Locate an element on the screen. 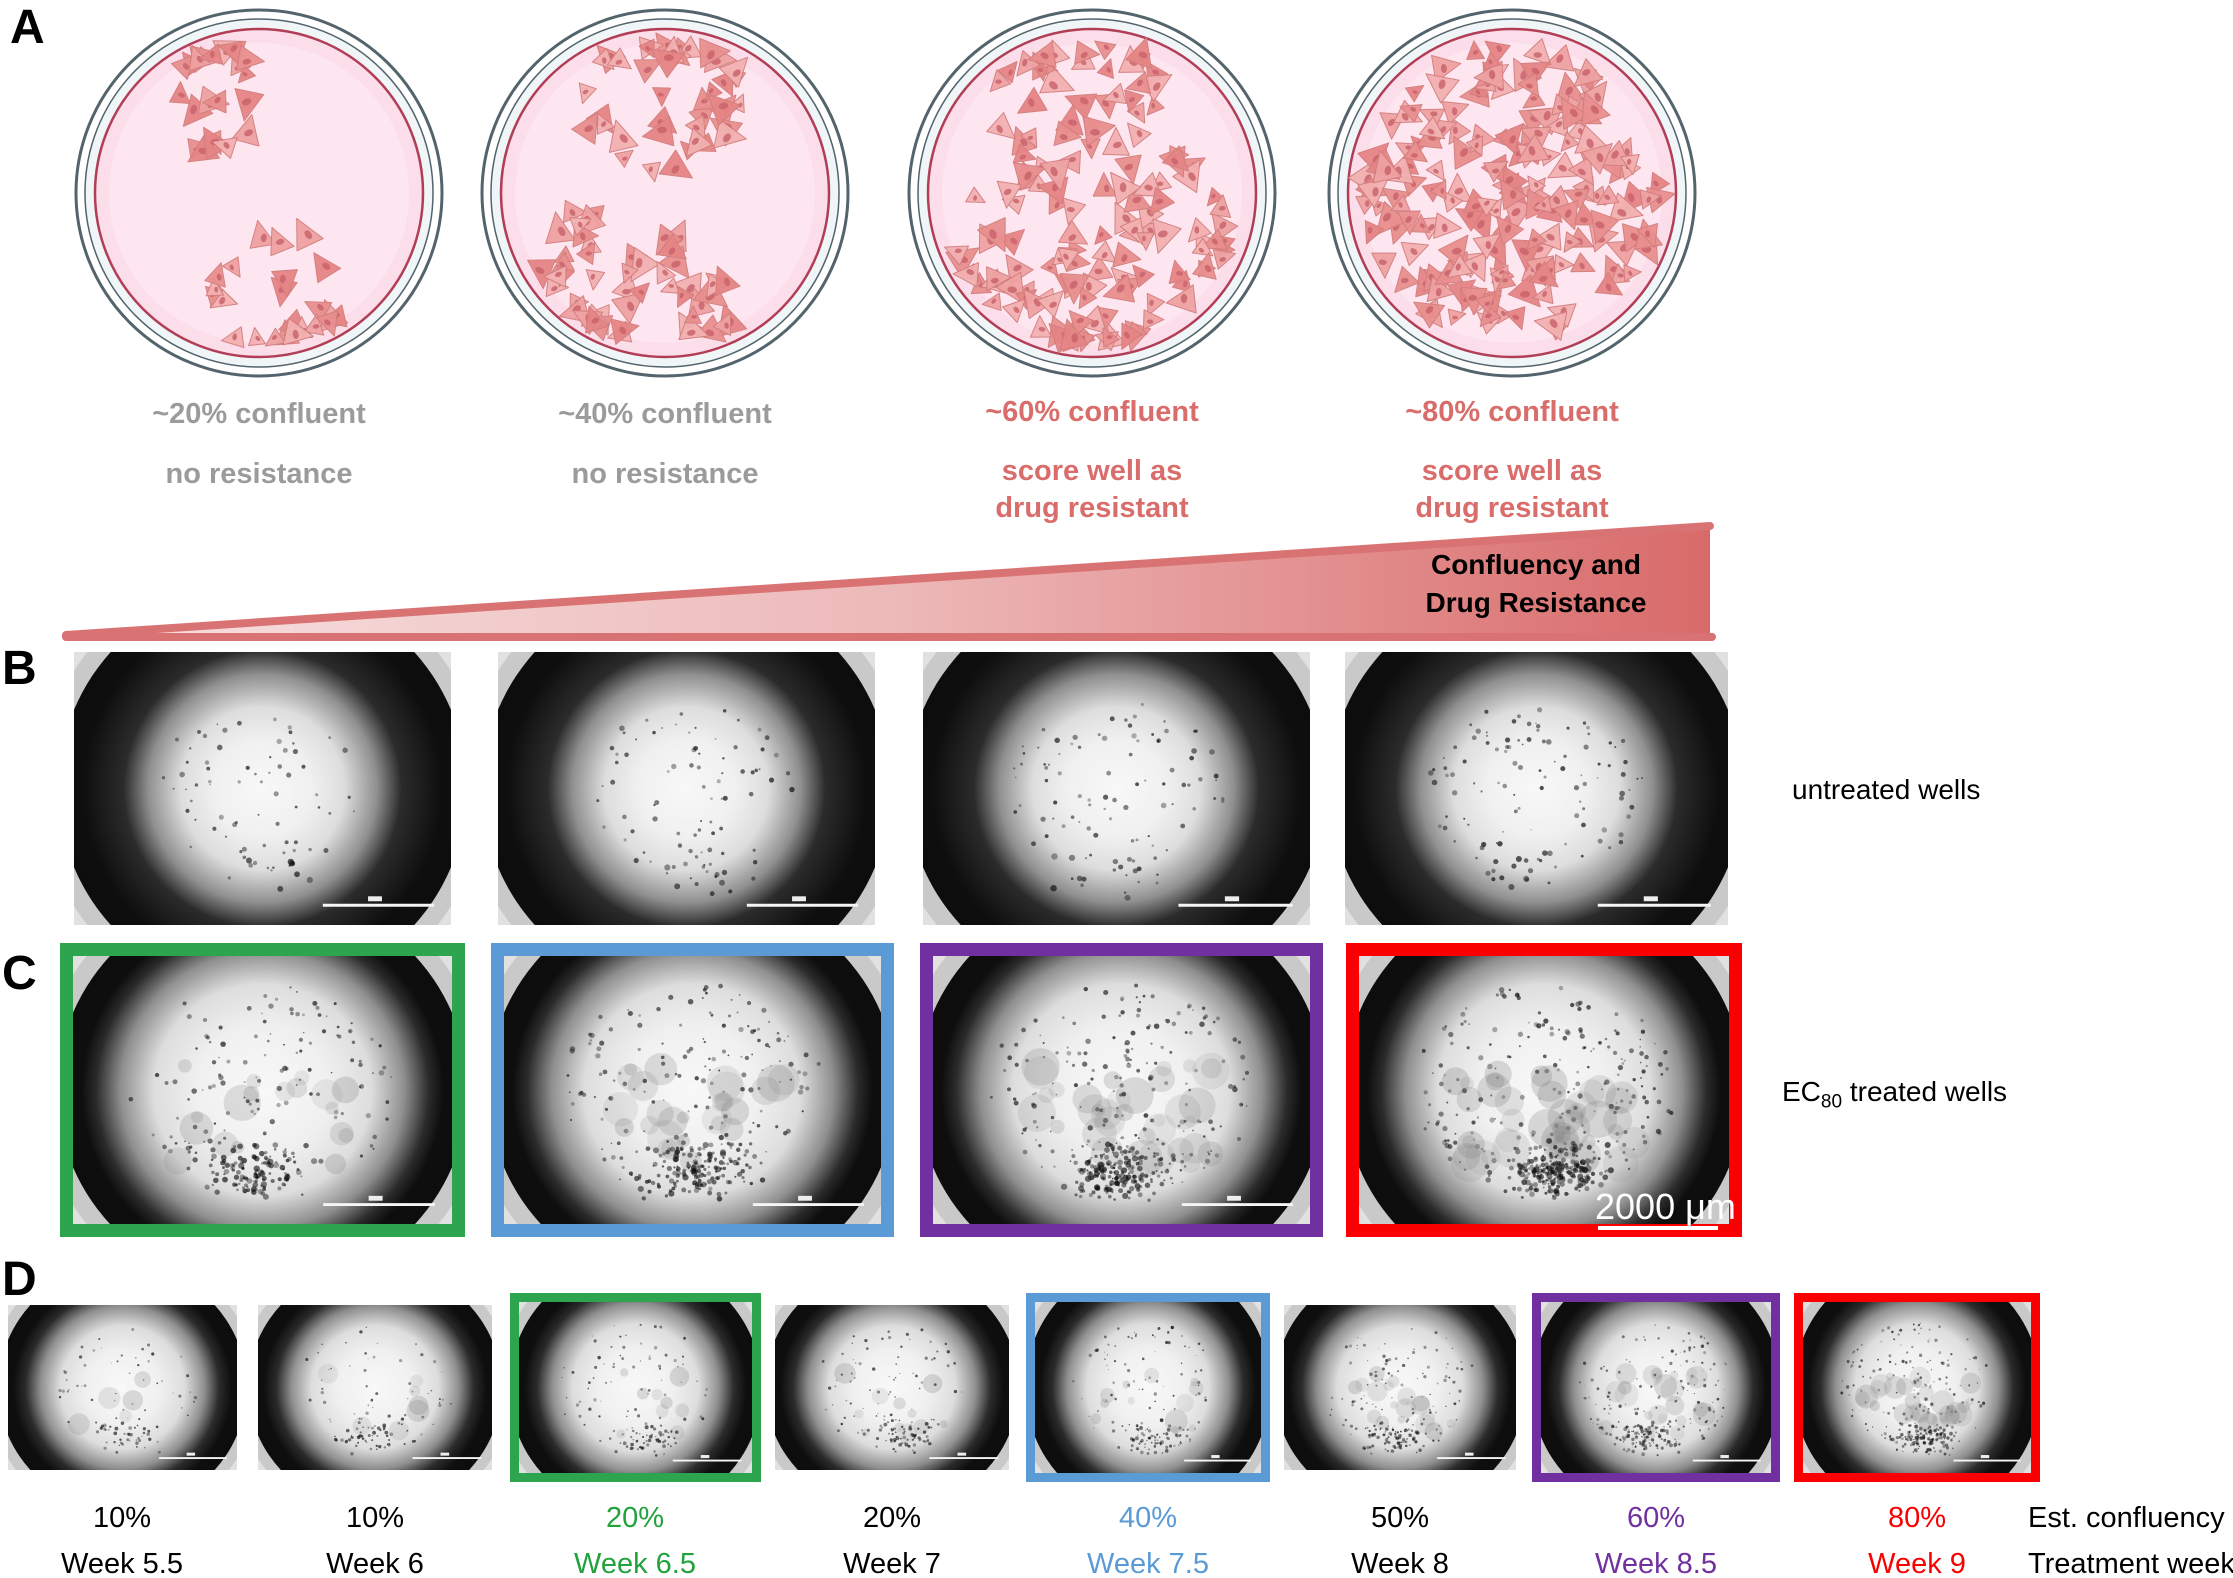 The width and height of the screenshot is (2233, 1578). dish-3-confluency-label: ~60% confluent is located at coordinates (1092, 412).